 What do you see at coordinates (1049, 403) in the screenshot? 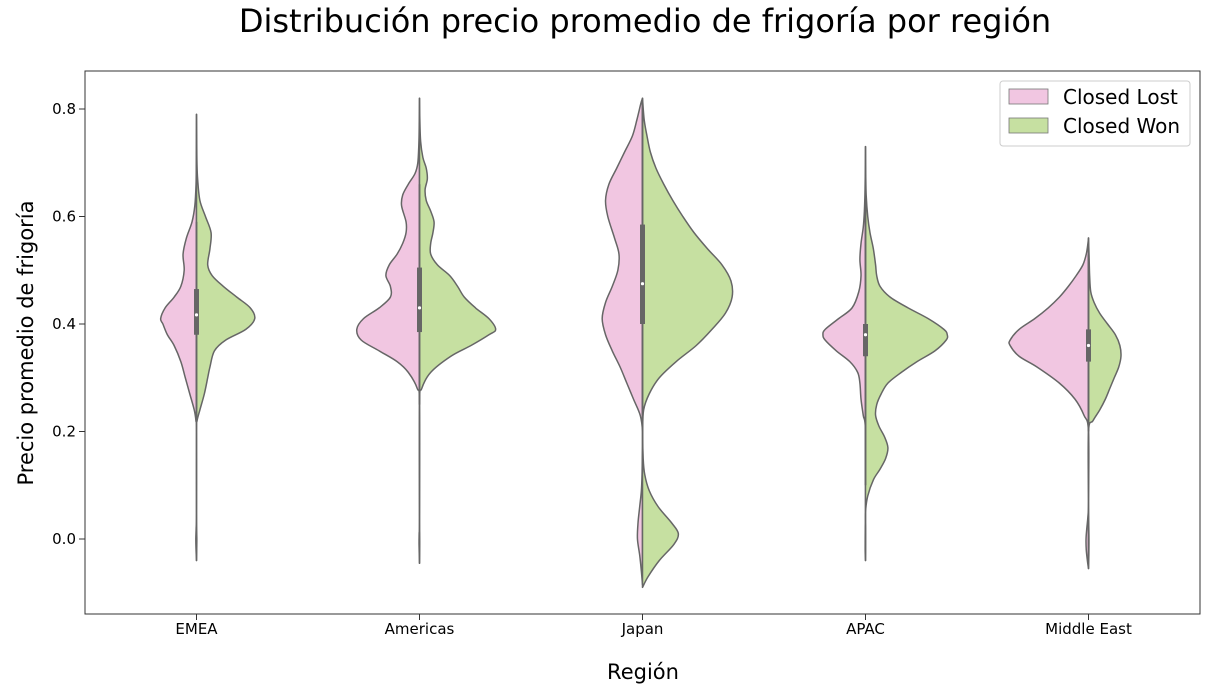
I see `violin-lost-middle-east` at bounding box center [1049, 403].